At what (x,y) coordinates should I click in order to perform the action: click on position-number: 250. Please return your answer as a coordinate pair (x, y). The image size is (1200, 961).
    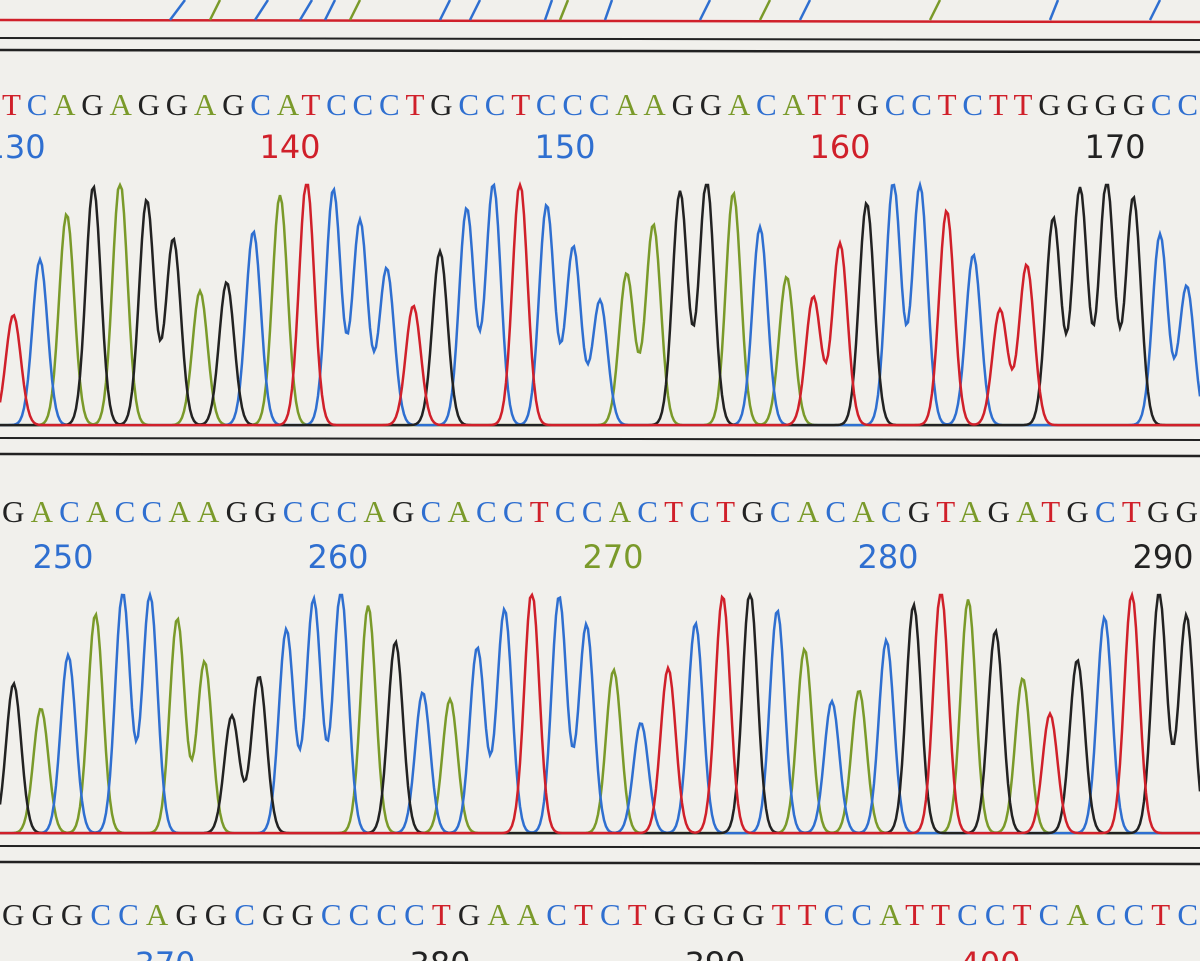
    Looking at the image, I should click on (62, 557).